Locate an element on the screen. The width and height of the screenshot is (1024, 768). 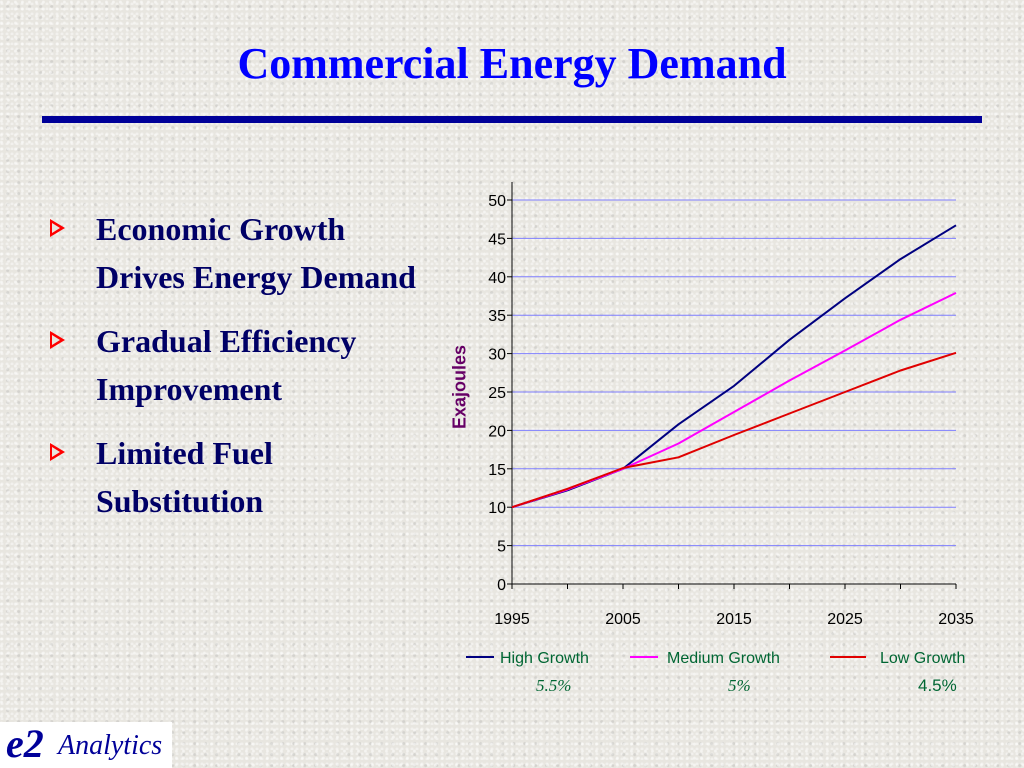
x-tick-label: 2015 is located at coordinates (734, 619).